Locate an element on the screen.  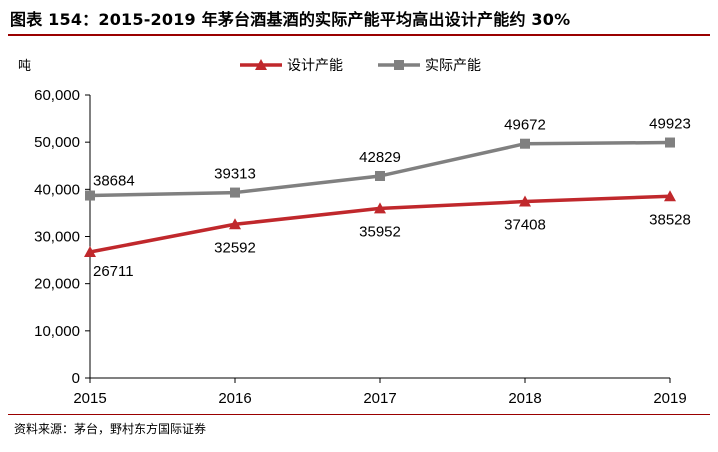
x-tick-label: 2018 is located at coordinates (524, 398).